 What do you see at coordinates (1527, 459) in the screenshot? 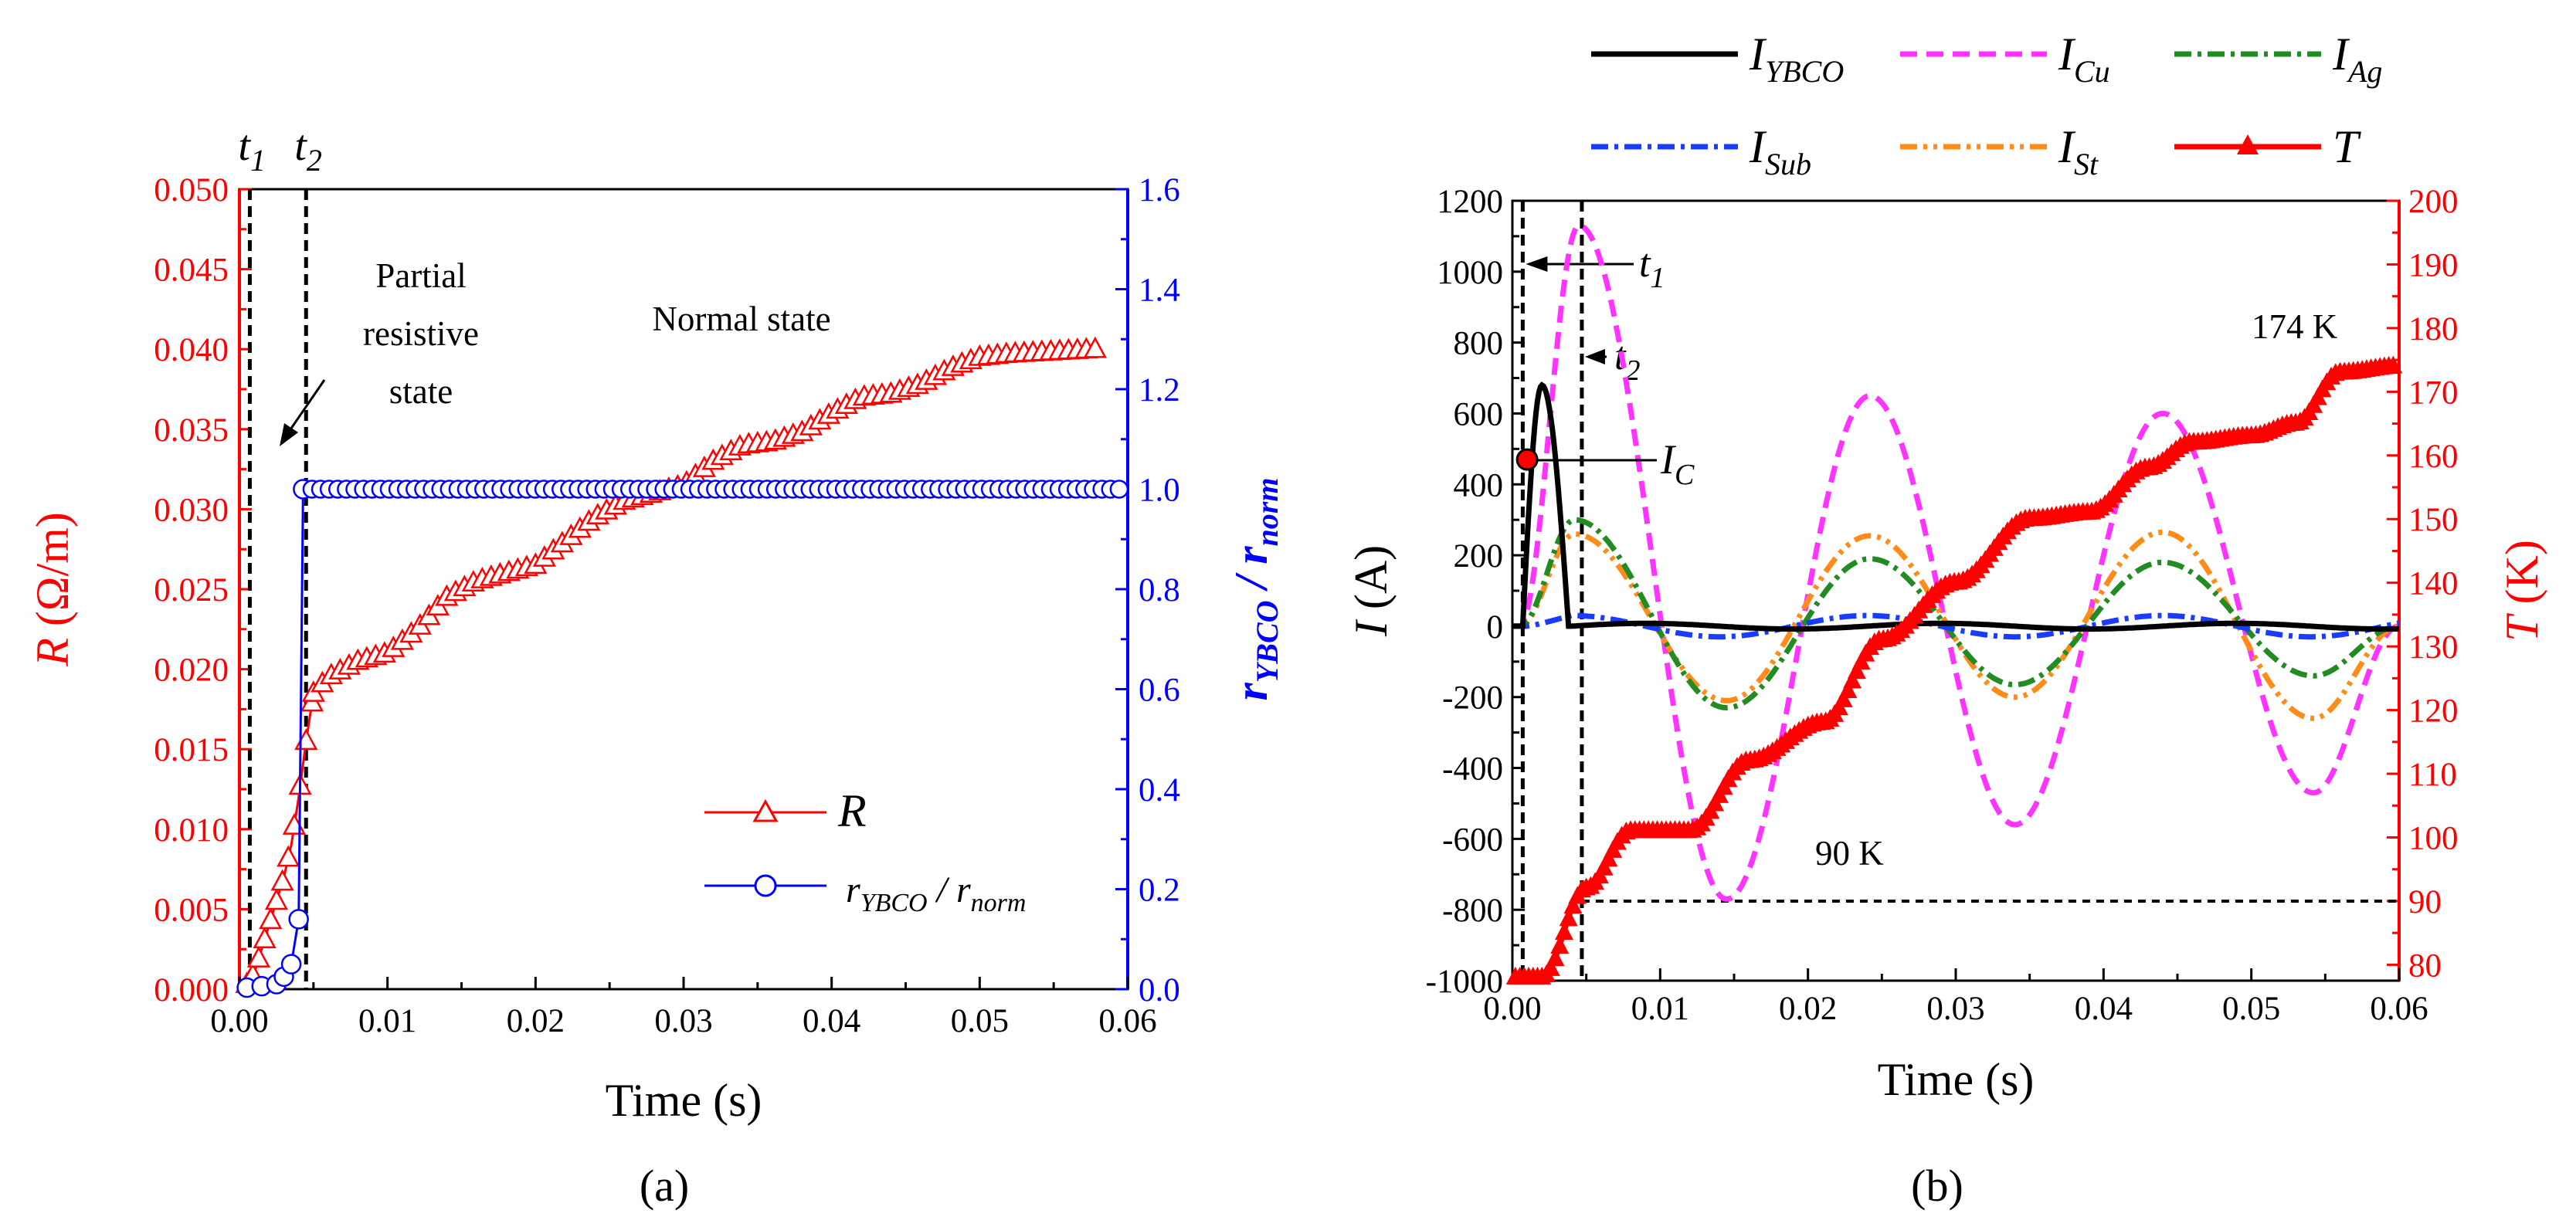
I see `ic-marker` at bounding box center [1527, 459].